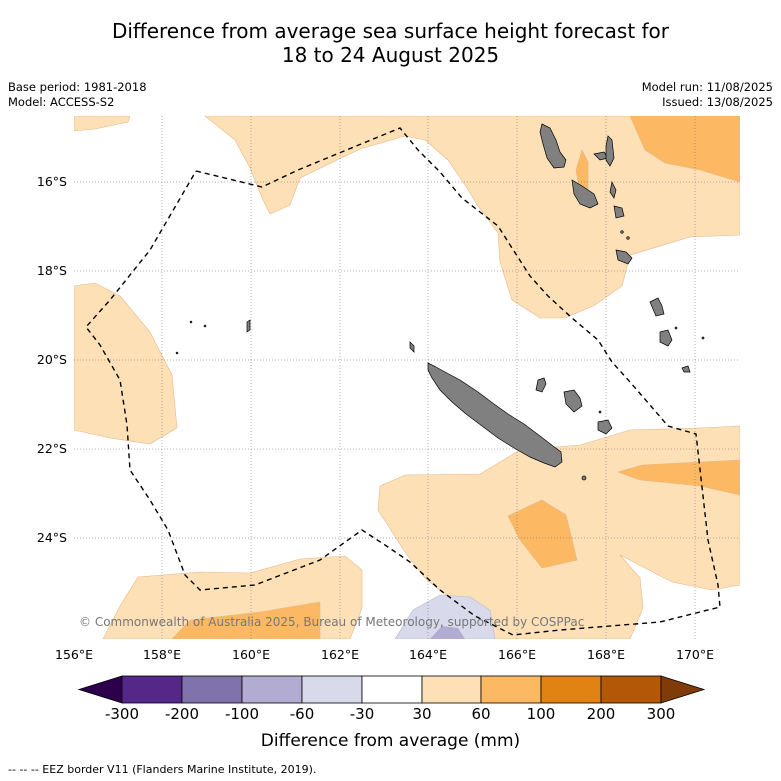 This screenshot has width=781, height=781. Describe the element at coordinates (412, 347) in the screenshot. I see `belep-islands` at that location.